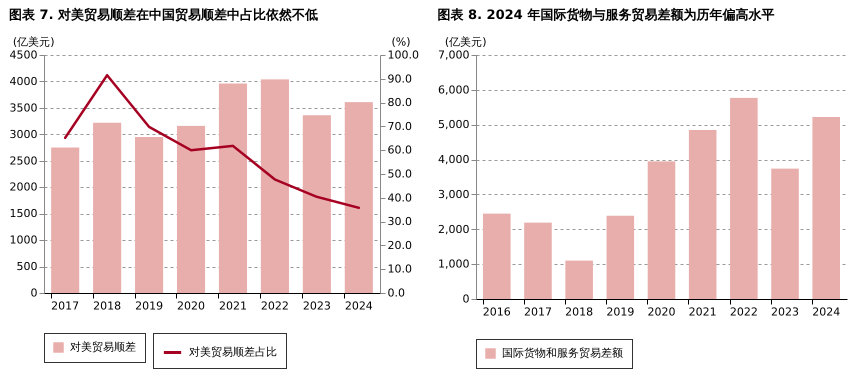  Describe the element at coordinates (400, 245) in the screenshot. I see `y2-tick-label: 20.0` at that location.